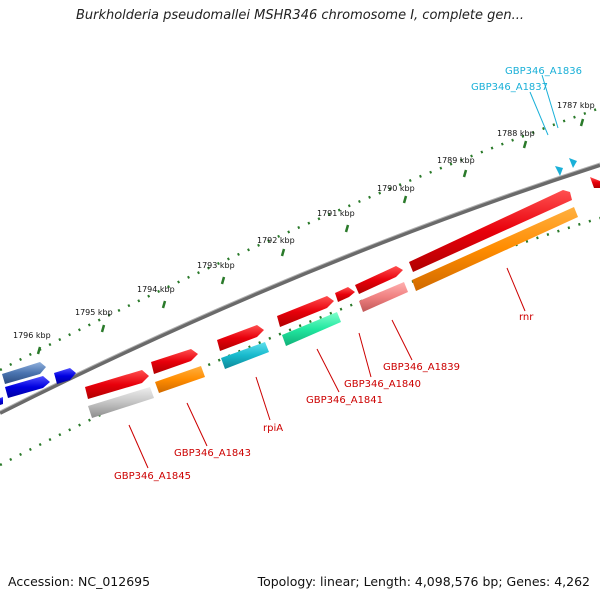  I want to click on tick-label-1790: 1790 kbp, so click(396, 188).